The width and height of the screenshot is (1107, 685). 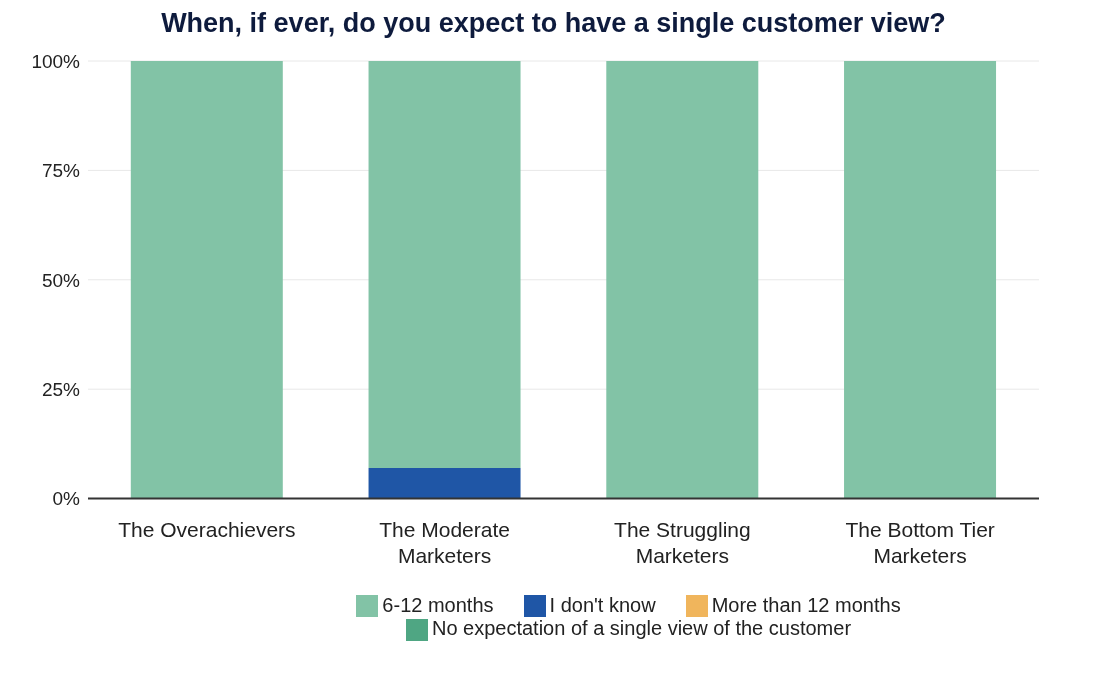 What do you see at coordinates (920, 542) in the screenshot?
I see `x-tick-label: The Bottom Tier Marketers` at bounding box center [920, 542].